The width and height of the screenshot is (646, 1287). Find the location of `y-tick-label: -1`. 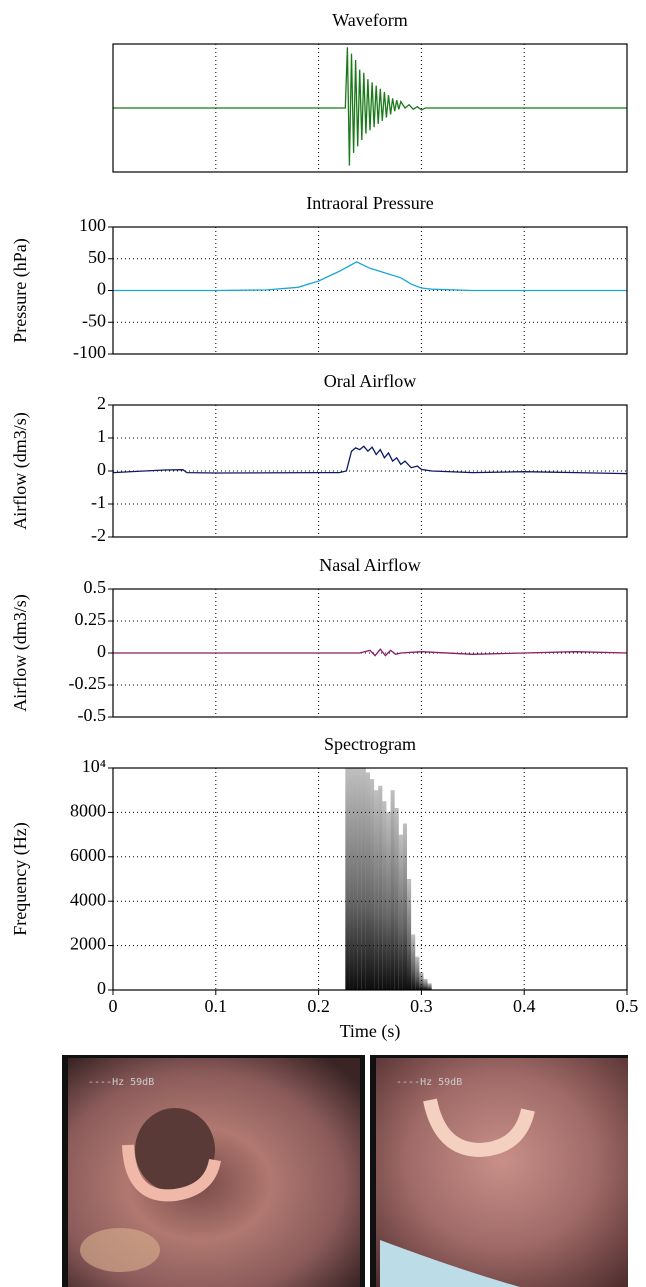

y-tick-label: -1 is located at coordinates (98, 502).